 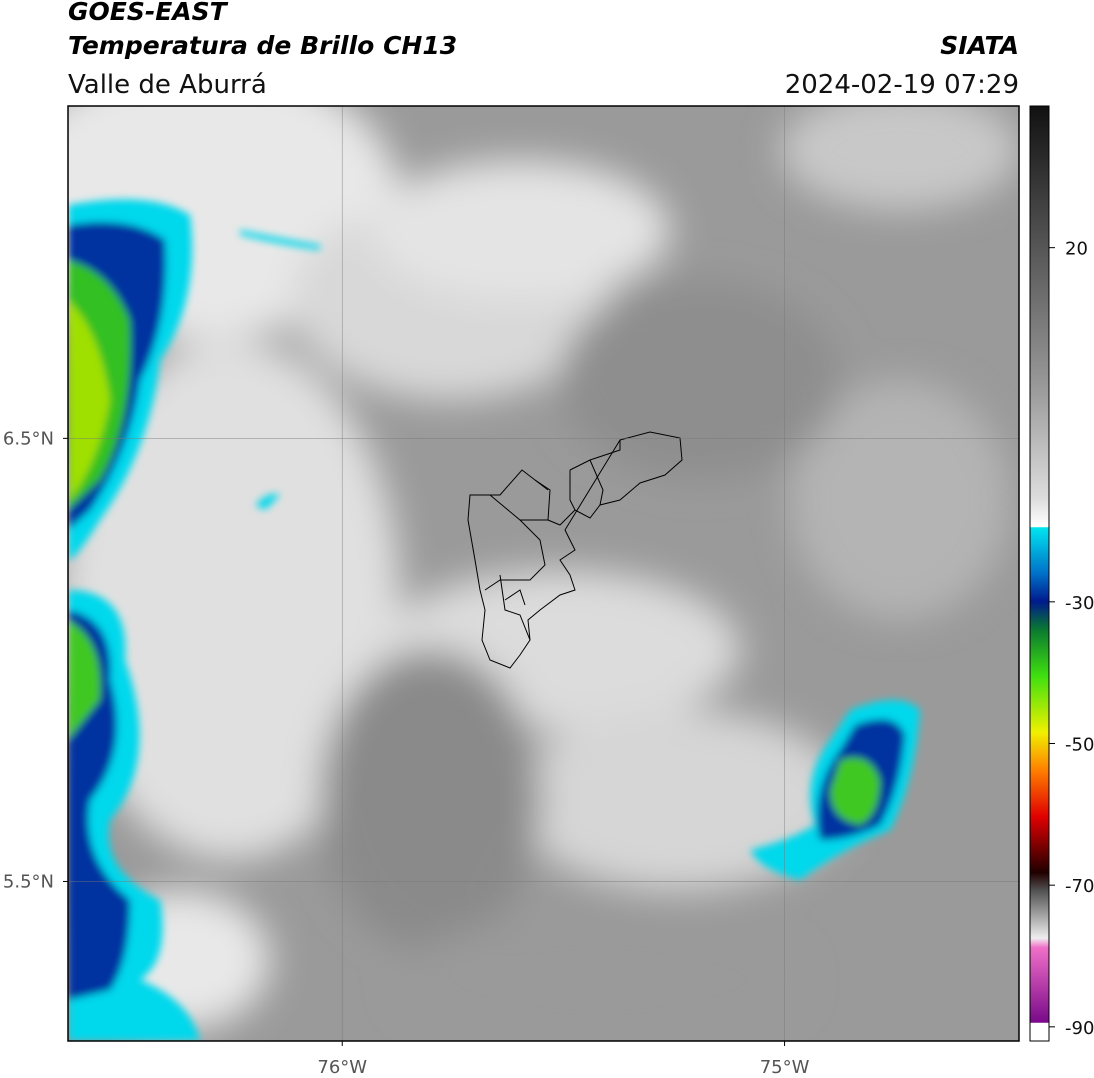 I want to click on region: Valle de Aburrá, so click(x=167, y=85).